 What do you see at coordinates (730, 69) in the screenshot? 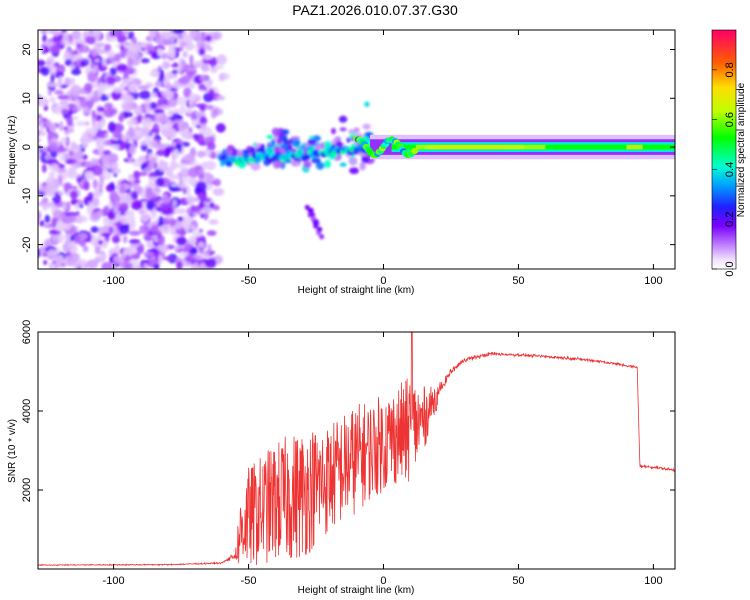
I see `colorbar-tick-label: 0.8` at bounding box center [730, 69].